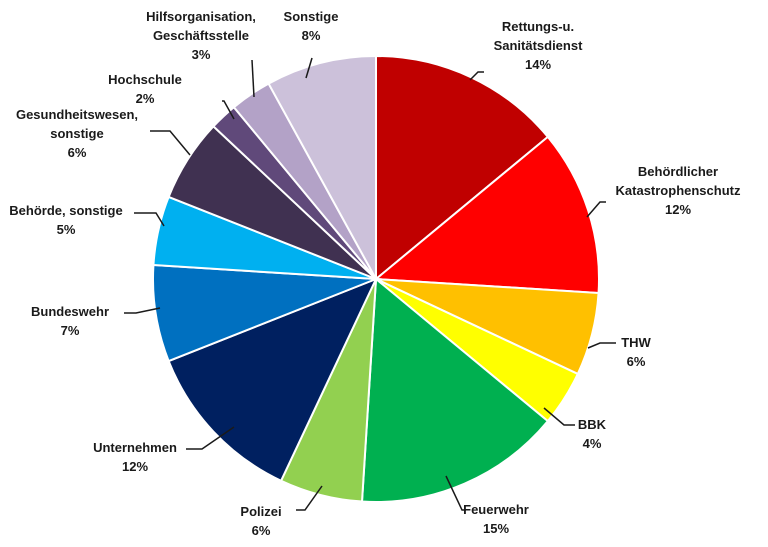  Describe the element at coordinates (496, 509) in the screenshot. I see `slice-name-label: Feuerwehr` at that location.